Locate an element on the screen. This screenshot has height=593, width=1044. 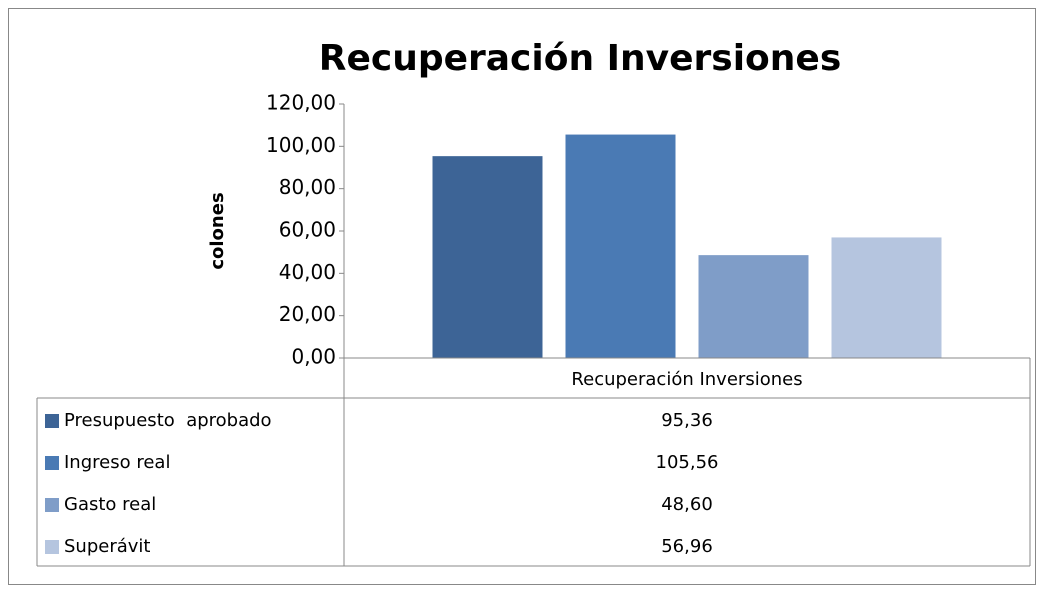
y-tick-label: 40,00 is located at coordinates (307, 272).